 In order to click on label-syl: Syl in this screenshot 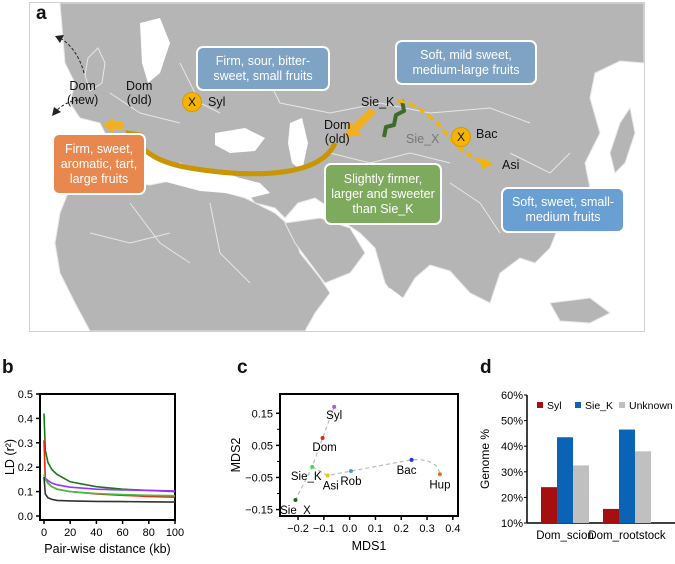, I will do `click(217, 102)`.